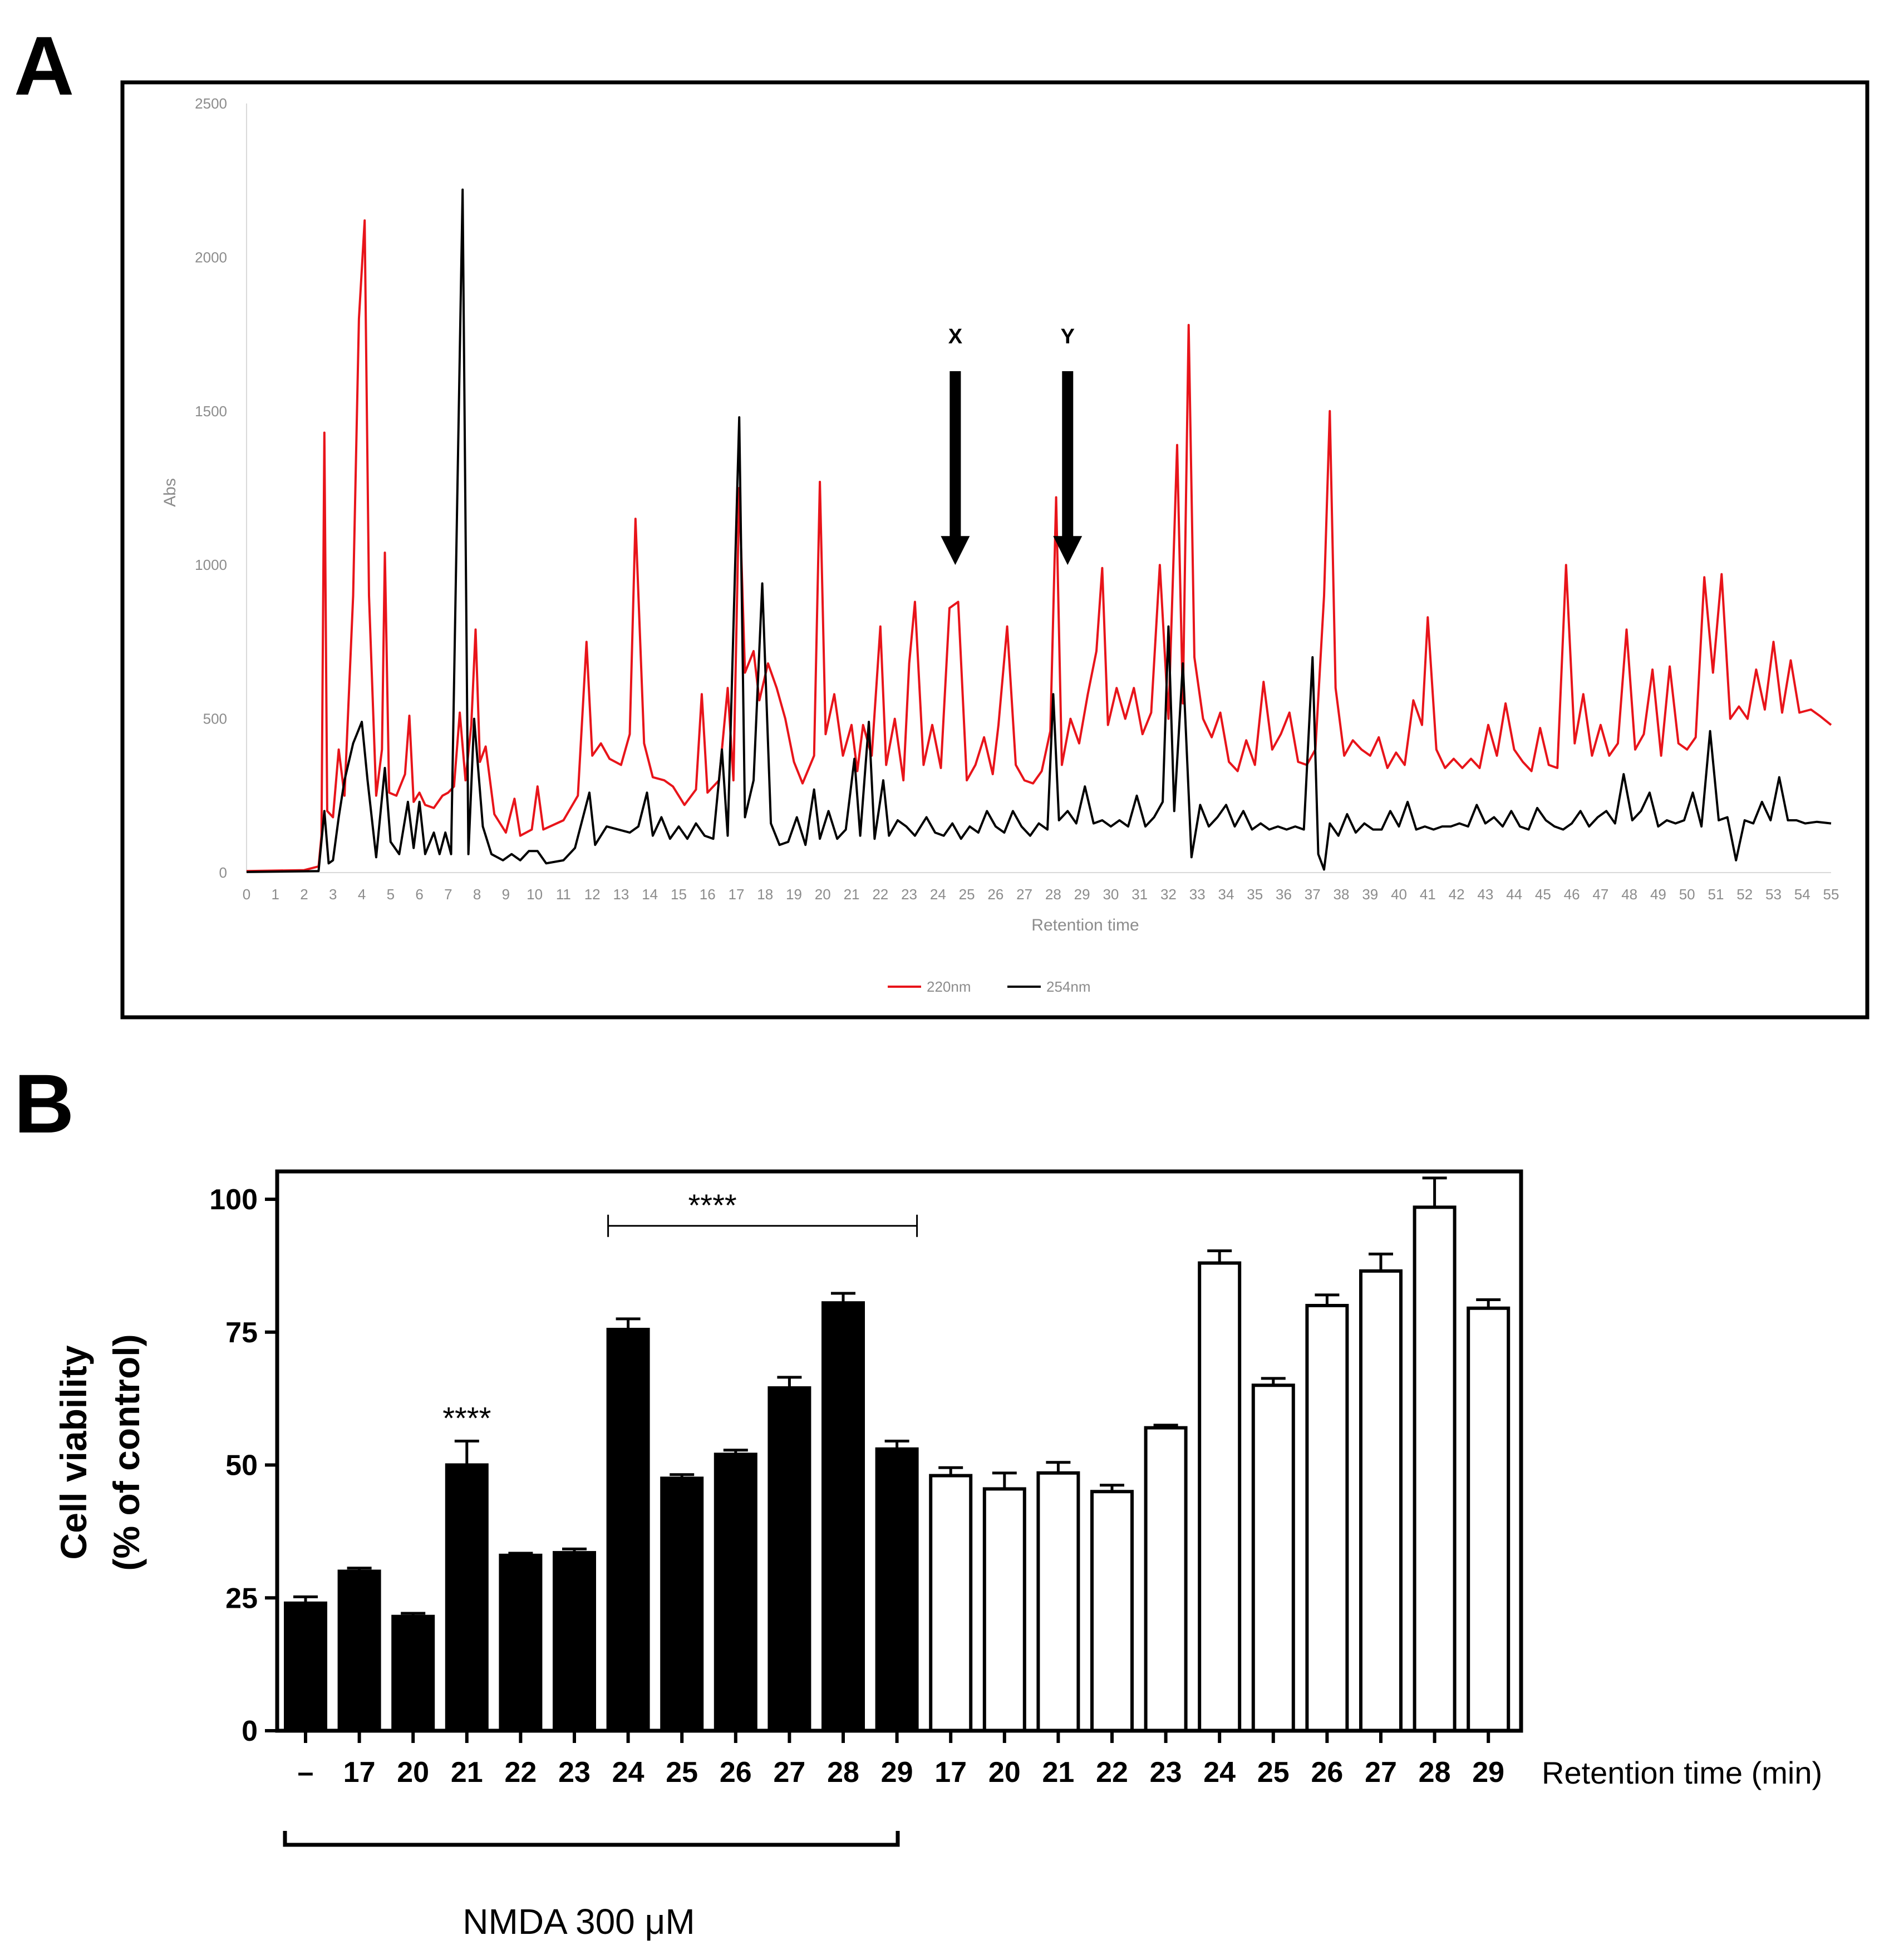 The height and width of the screenshot is (1955, 1904). I want to click on legend-label-220: 220nm, so click(949, 987).